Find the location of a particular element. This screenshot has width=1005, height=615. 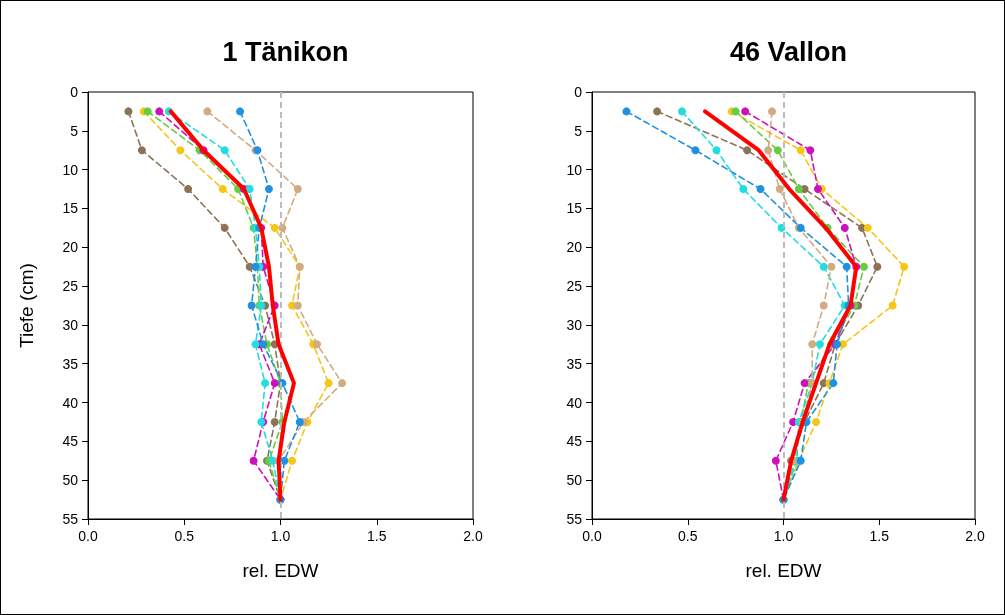

y-axis-title: Tiefe (cm) is located at coordinates (26, 305).